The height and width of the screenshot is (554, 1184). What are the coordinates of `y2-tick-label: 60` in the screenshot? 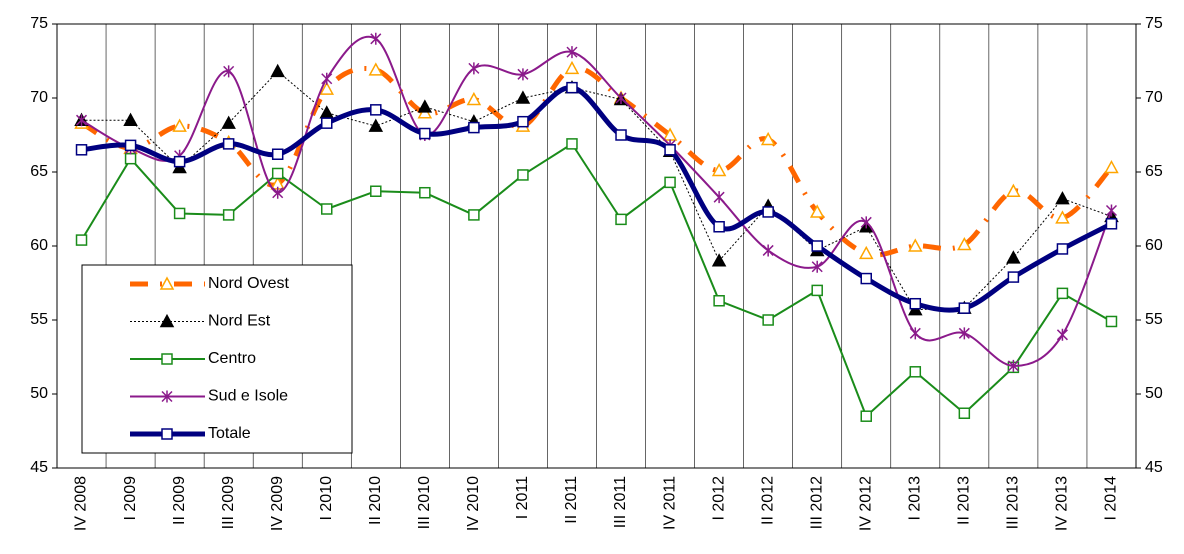 It's located at (1154, 245).